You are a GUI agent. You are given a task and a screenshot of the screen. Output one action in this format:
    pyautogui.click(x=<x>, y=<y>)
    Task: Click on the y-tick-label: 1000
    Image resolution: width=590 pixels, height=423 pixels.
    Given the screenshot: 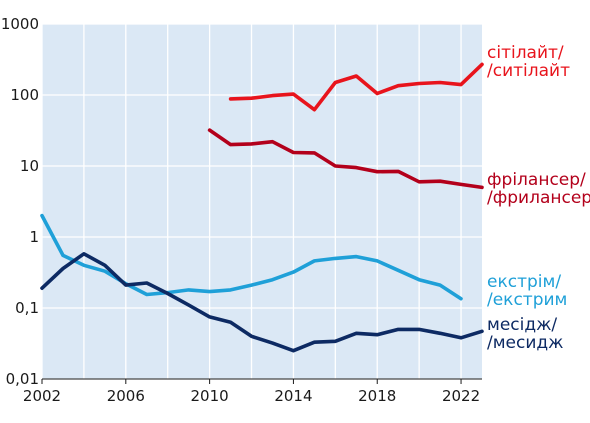 What is the action you would take?
    pyautogui.click(x=20, y=24)
    